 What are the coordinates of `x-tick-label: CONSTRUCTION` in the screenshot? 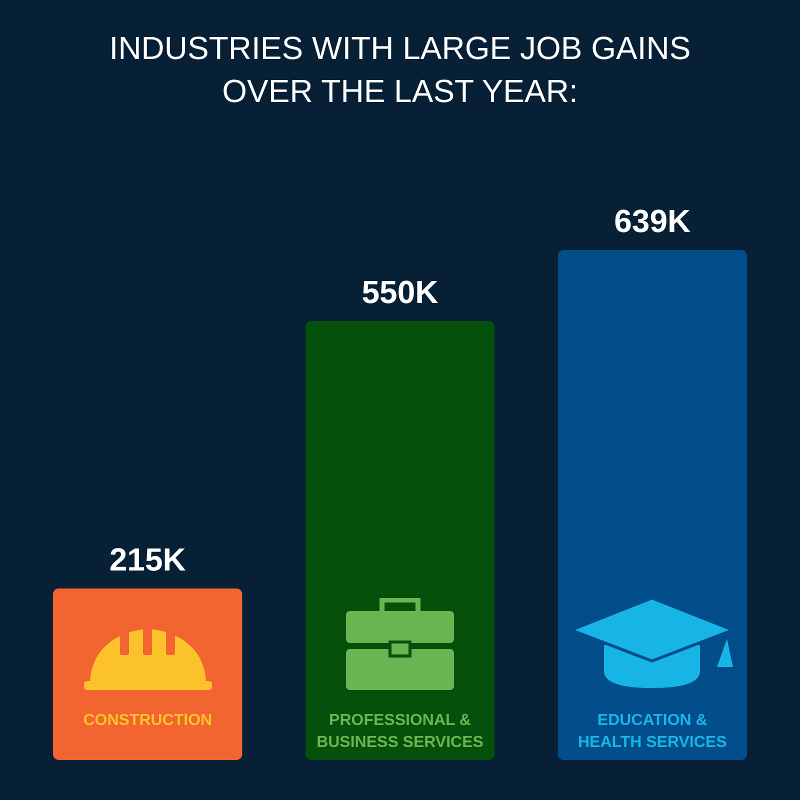 It's located at (147, 720).